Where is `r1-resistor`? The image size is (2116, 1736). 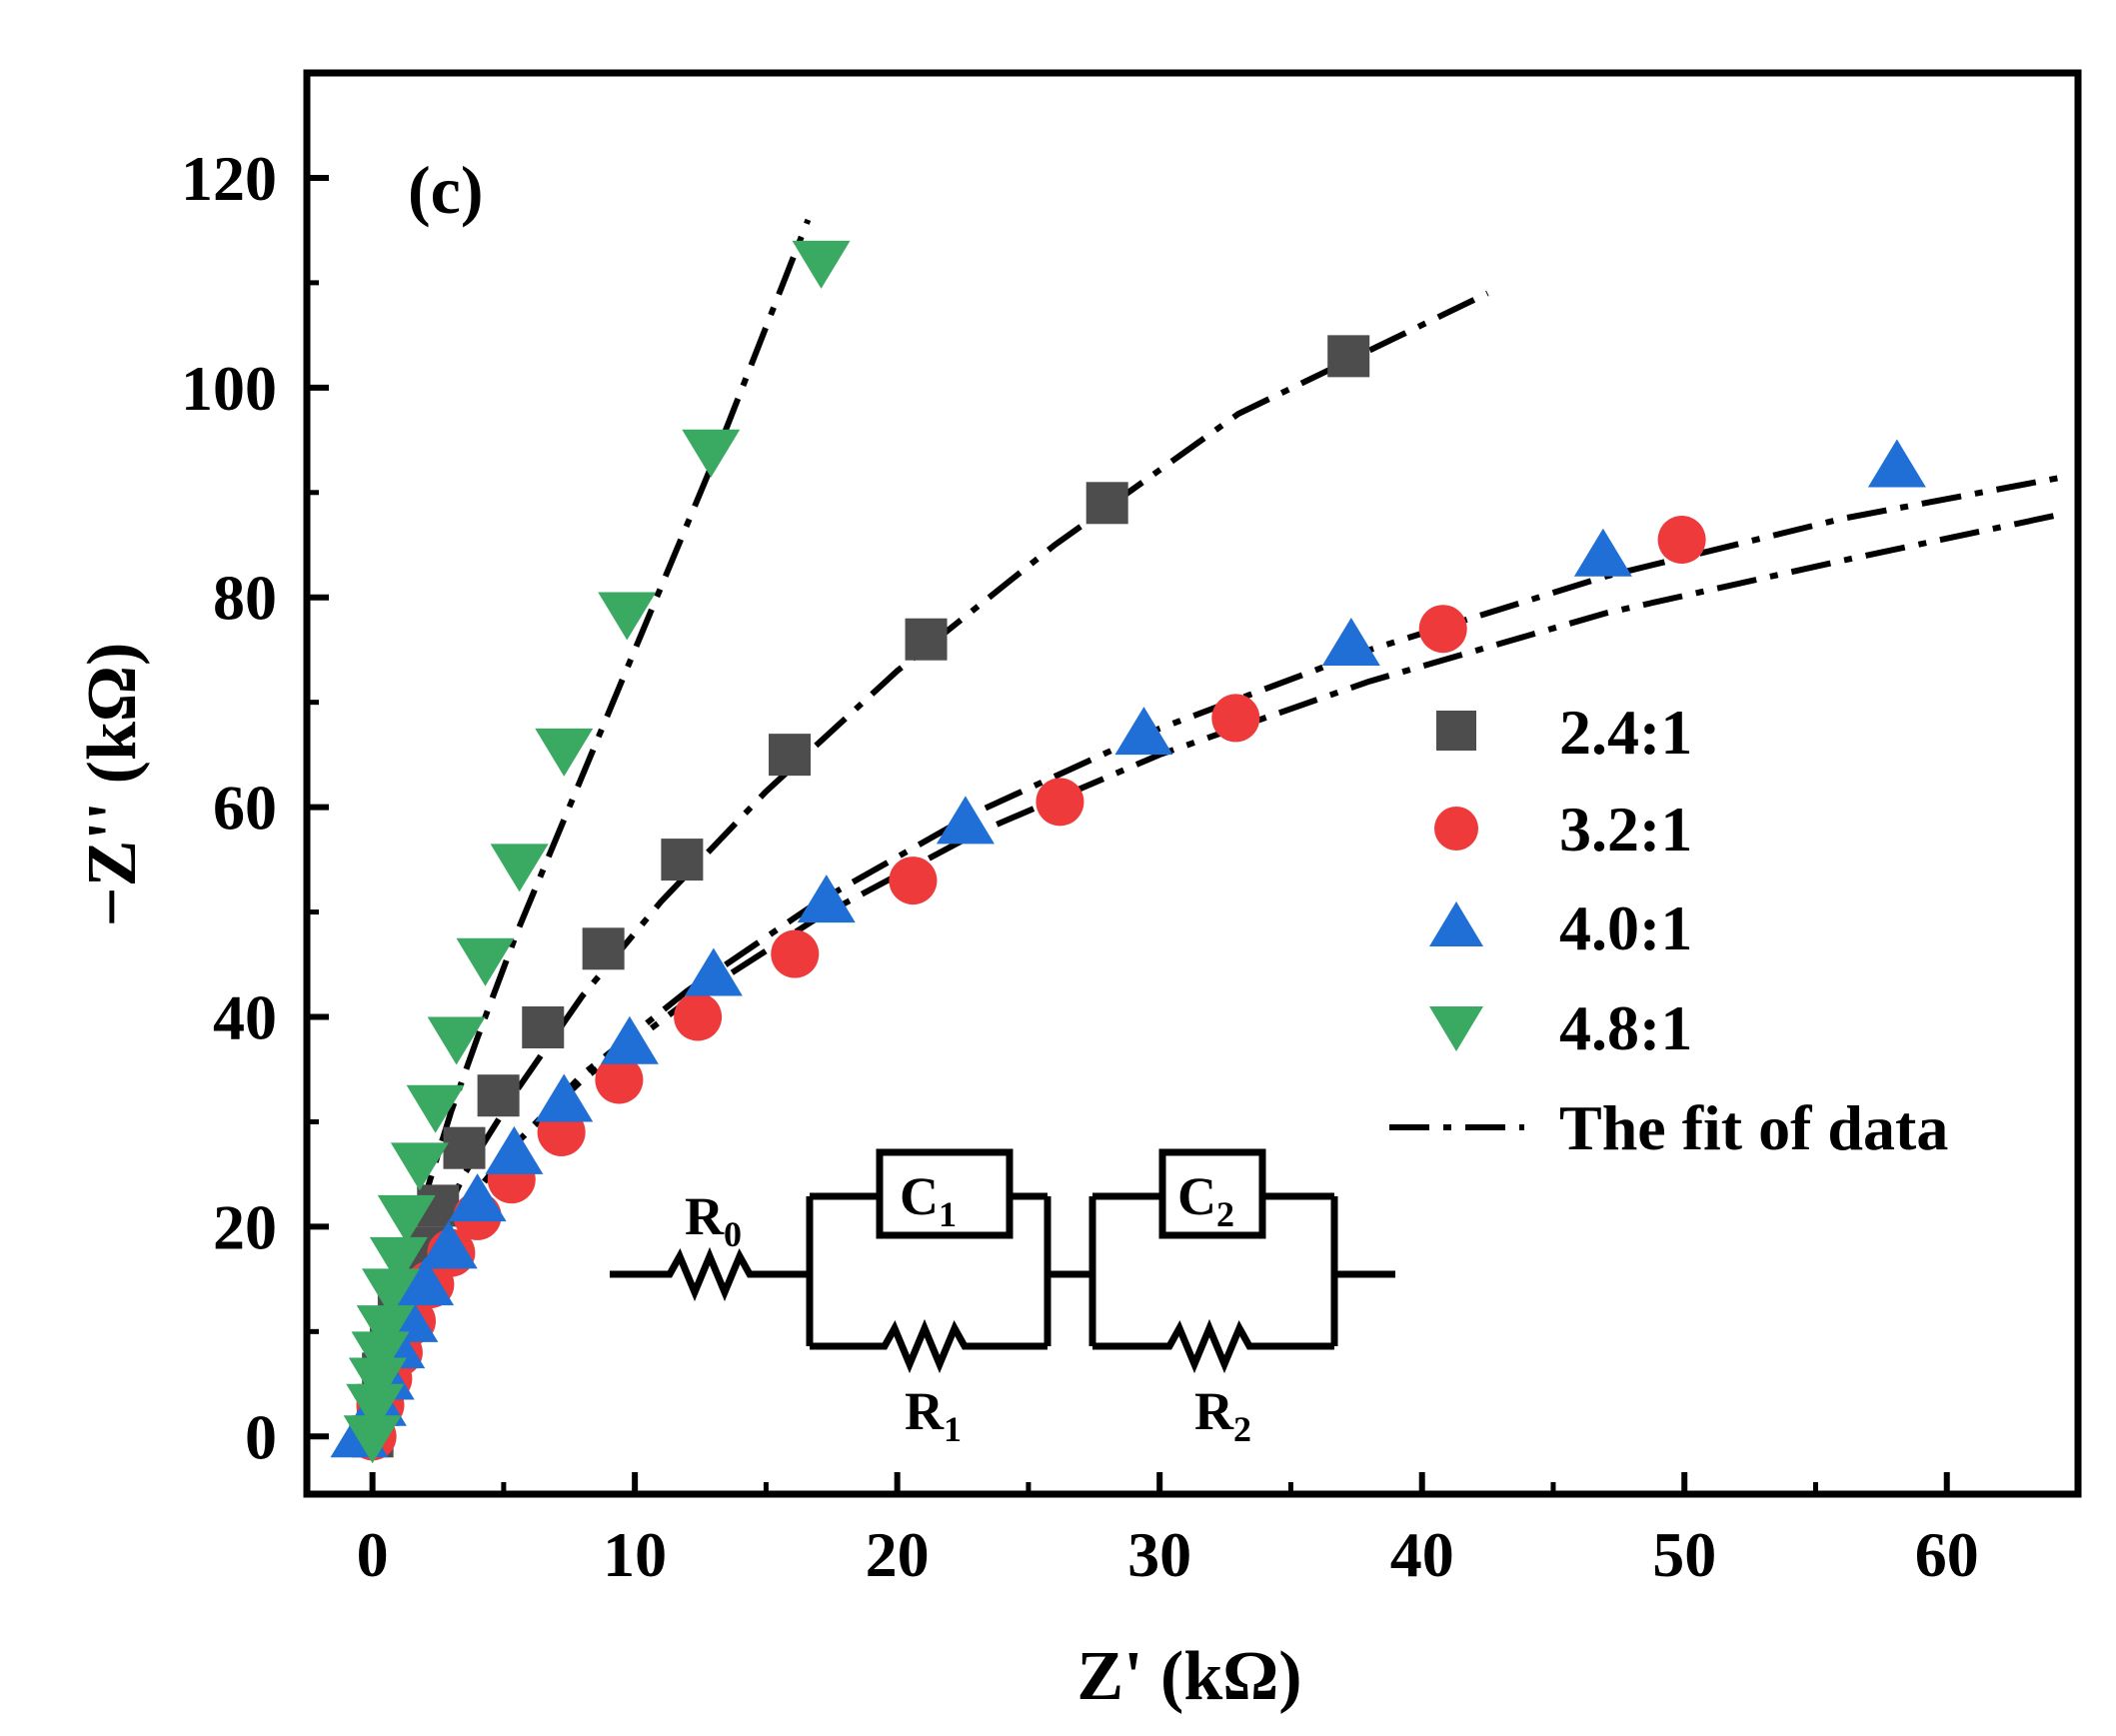
r1-resistor is located at coordinates (929, 1346).